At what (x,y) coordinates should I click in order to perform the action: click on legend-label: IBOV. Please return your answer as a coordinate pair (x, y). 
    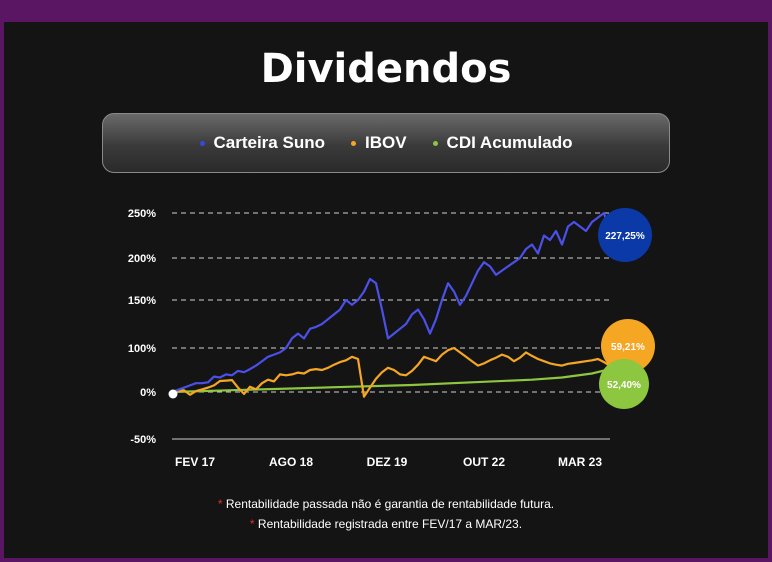
    Looking at the image, I should click on (385, 142).